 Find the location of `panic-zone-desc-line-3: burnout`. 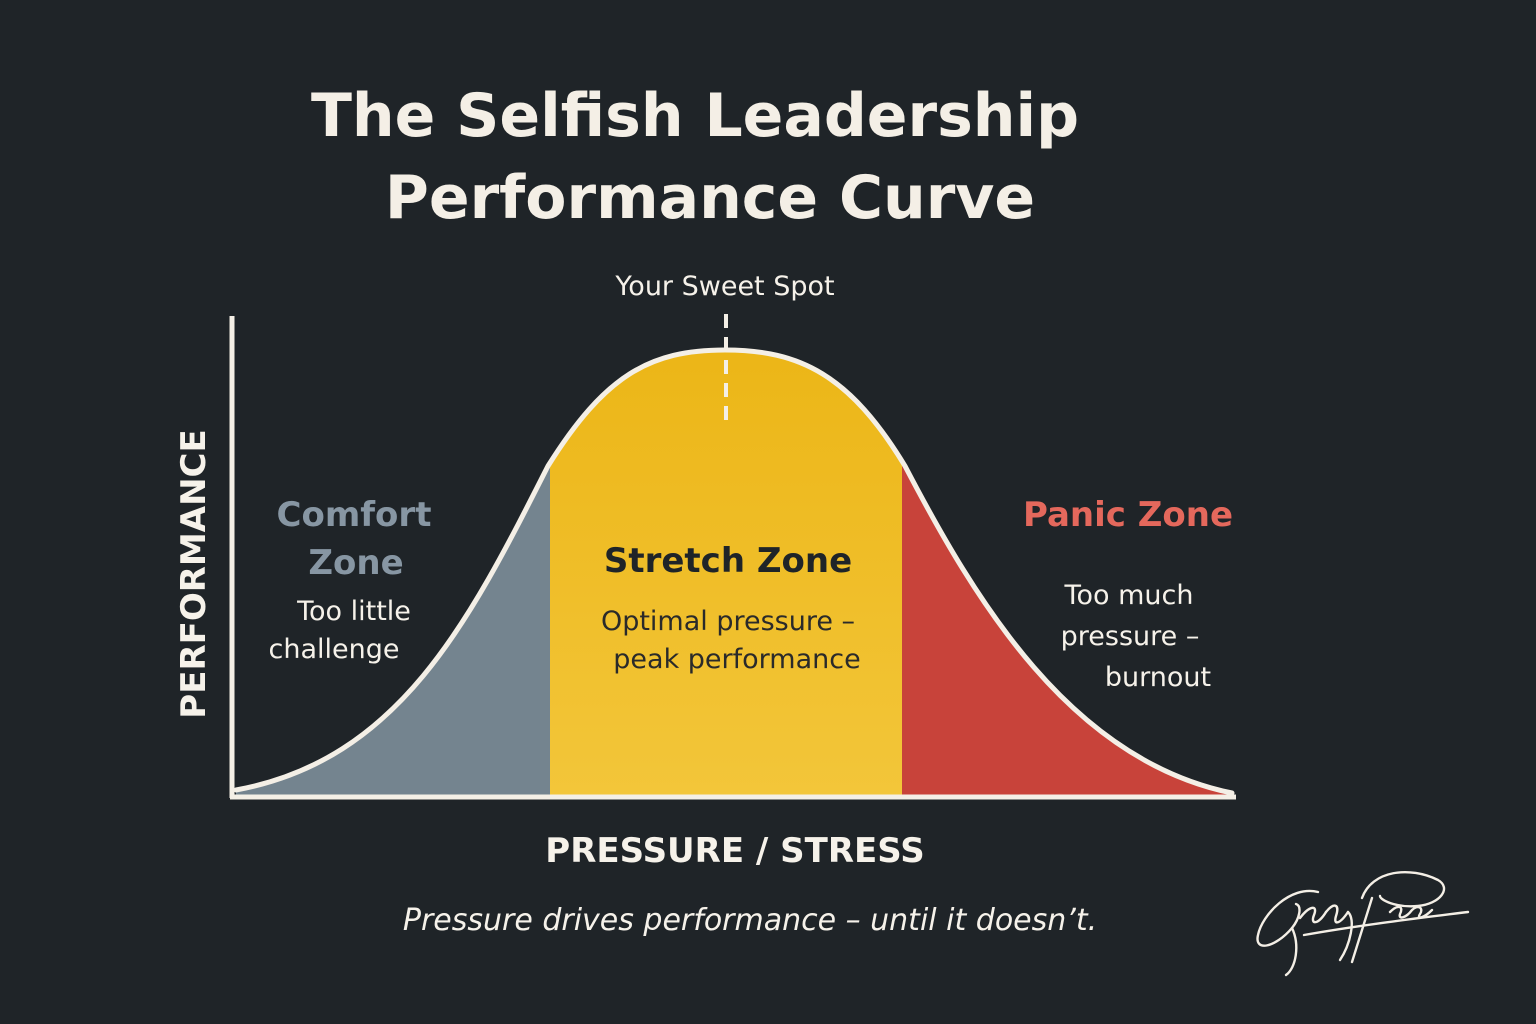

panic-zone-desc-line-3: burnout is located at coordinates (1158, 677).